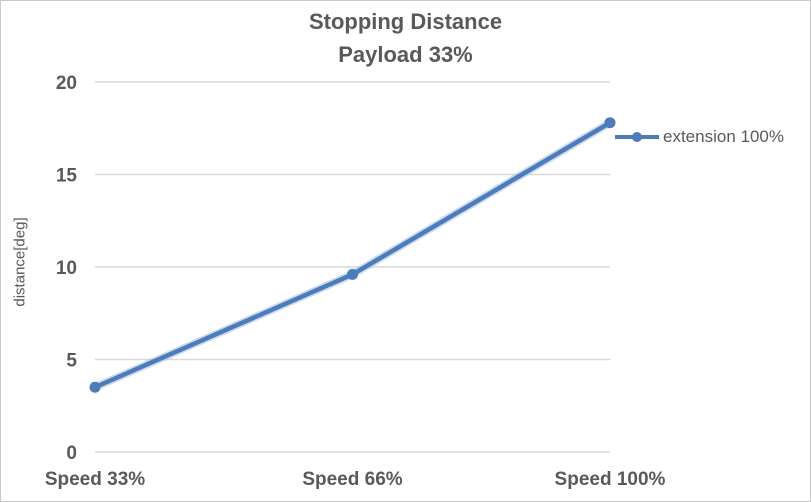 The height and width of the screenshot is (502, 811). What do you see at coordinates (67, 176) in the screenshot?
I see `y-tick-label: 15` at bounding box center [67, 176].